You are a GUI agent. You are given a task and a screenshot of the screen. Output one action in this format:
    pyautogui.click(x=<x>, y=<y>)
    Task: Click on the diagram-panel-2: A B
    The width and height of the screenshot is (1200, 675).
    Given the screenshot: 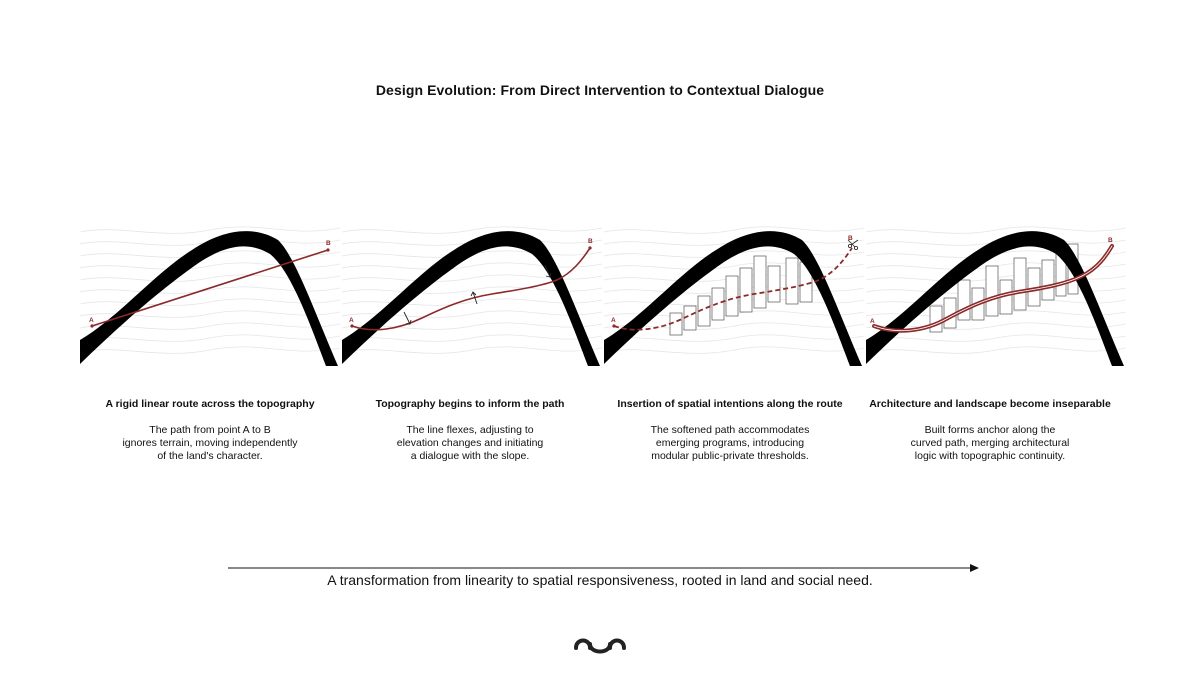 What is the action you would take?
    pyautogui.click(x=472, y=293)
    